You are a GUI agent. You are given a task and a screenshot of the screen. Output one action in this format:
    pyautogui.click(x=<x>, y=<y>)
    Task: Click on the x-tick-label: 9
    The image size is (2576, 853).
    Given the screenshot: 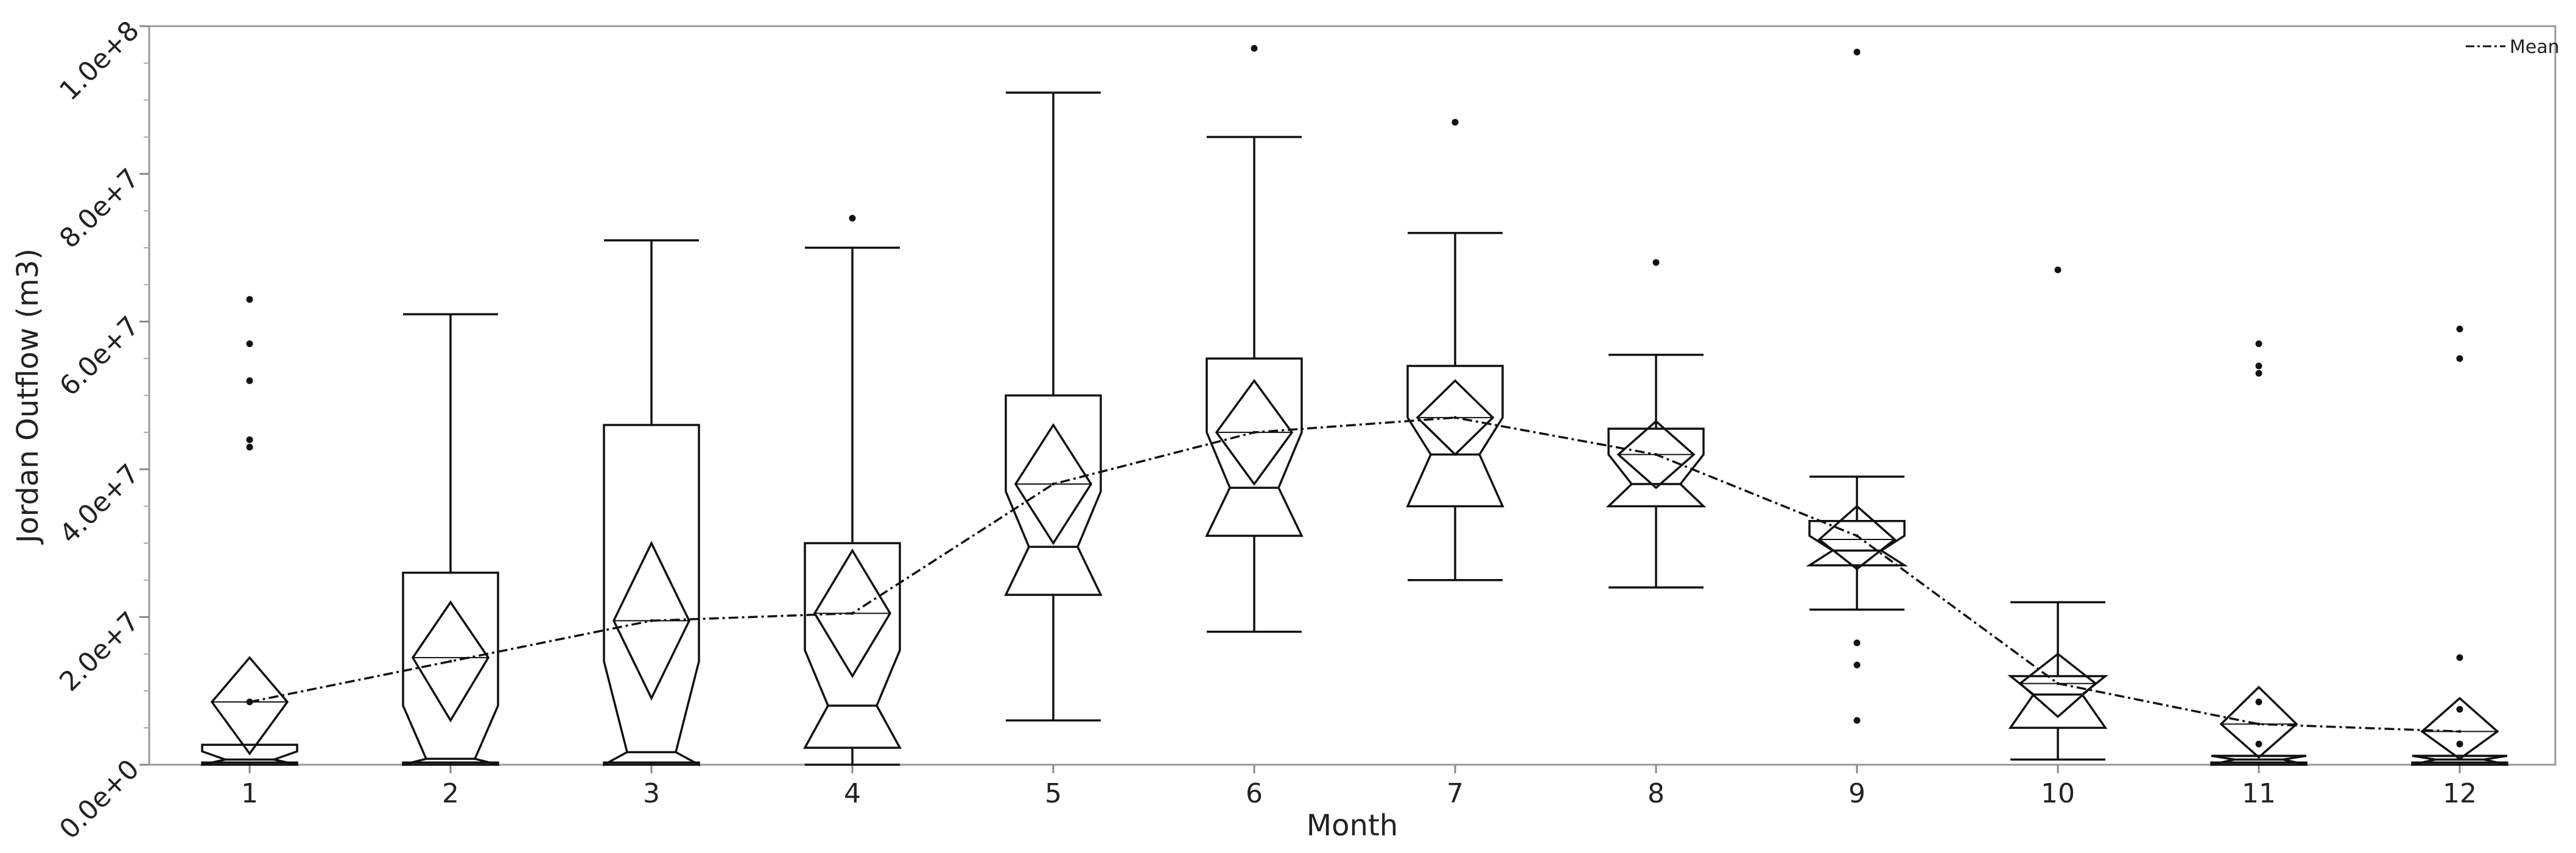 What is the action you would take?
    pyautogui.click(x=1857, y=793)
    